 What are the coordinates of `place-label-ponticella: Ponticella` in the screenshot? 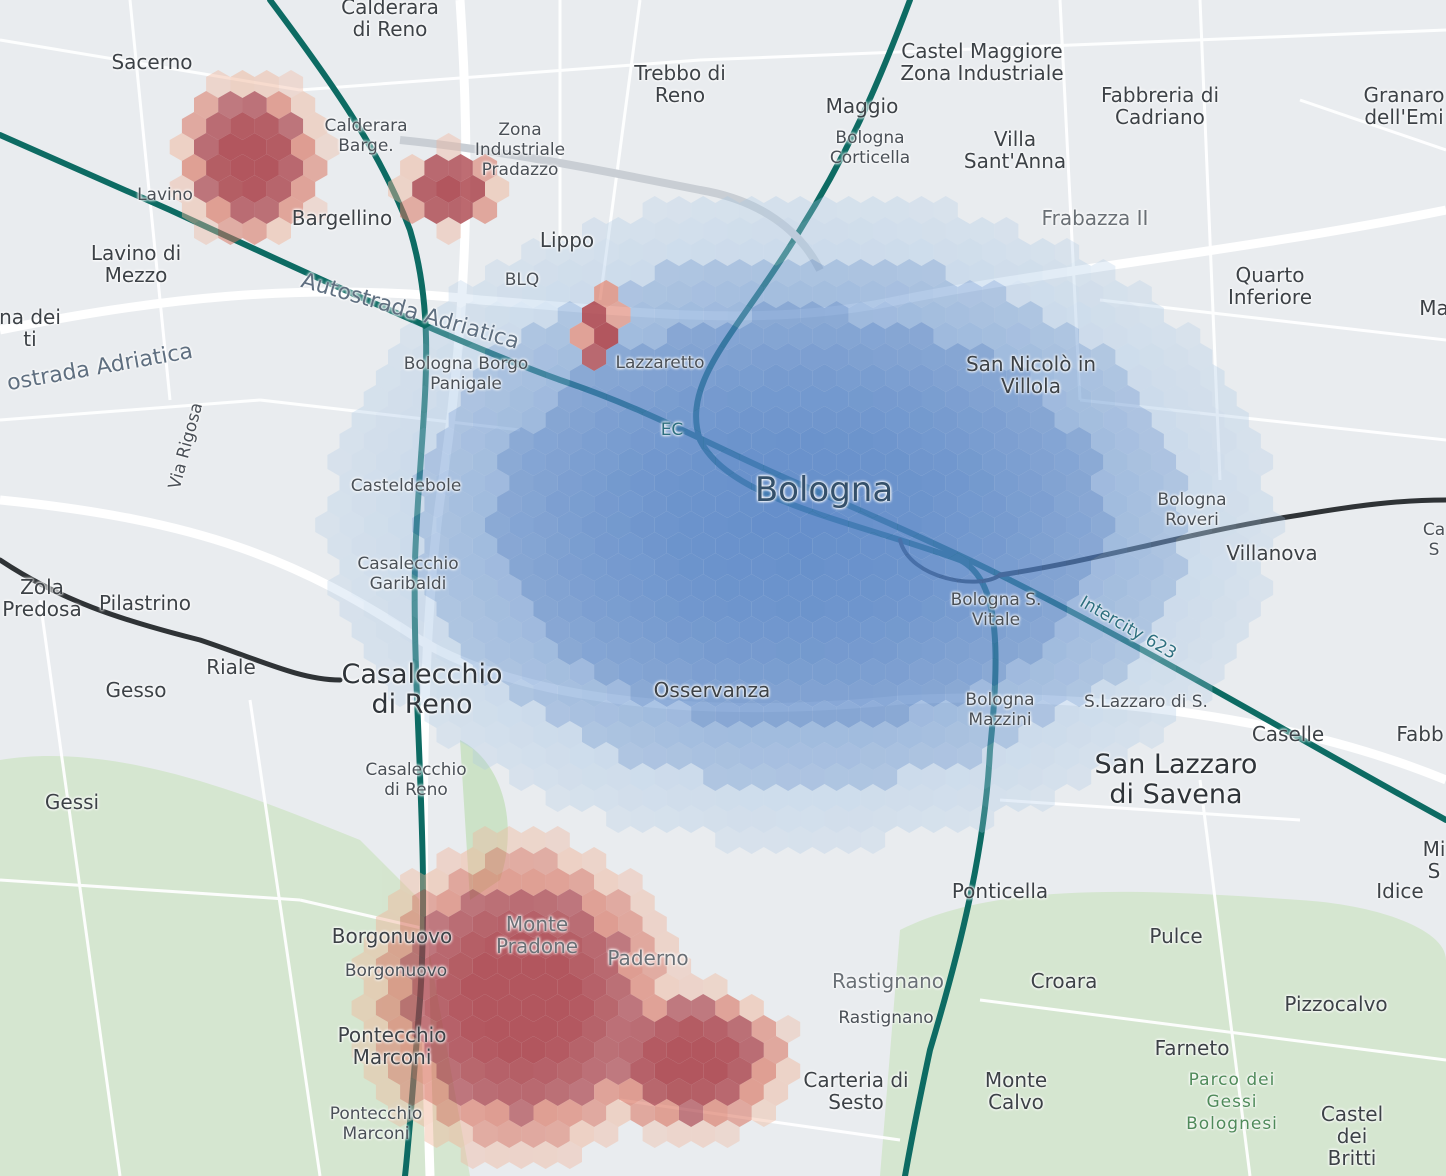 It's located at (1000, 891).